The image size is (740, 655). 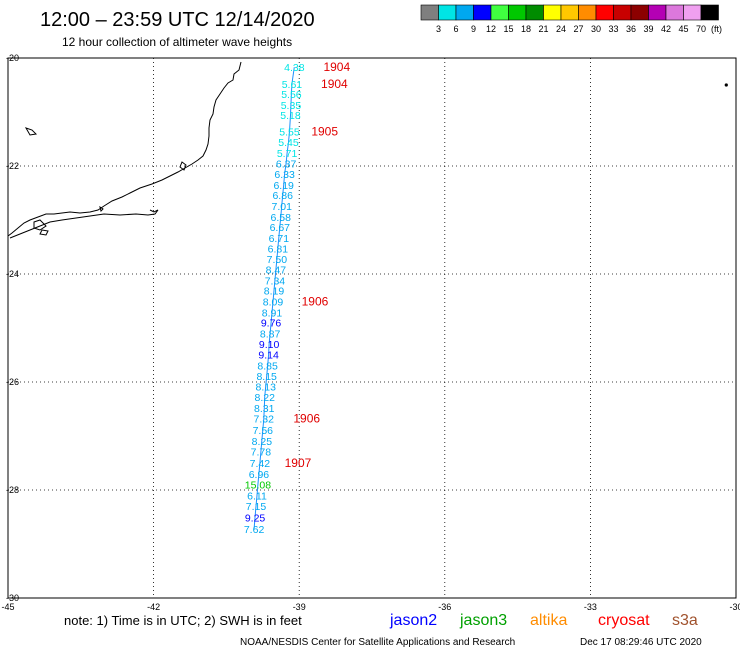 I want to click on lat-tick-label: -22, so click(x=12, y=166).